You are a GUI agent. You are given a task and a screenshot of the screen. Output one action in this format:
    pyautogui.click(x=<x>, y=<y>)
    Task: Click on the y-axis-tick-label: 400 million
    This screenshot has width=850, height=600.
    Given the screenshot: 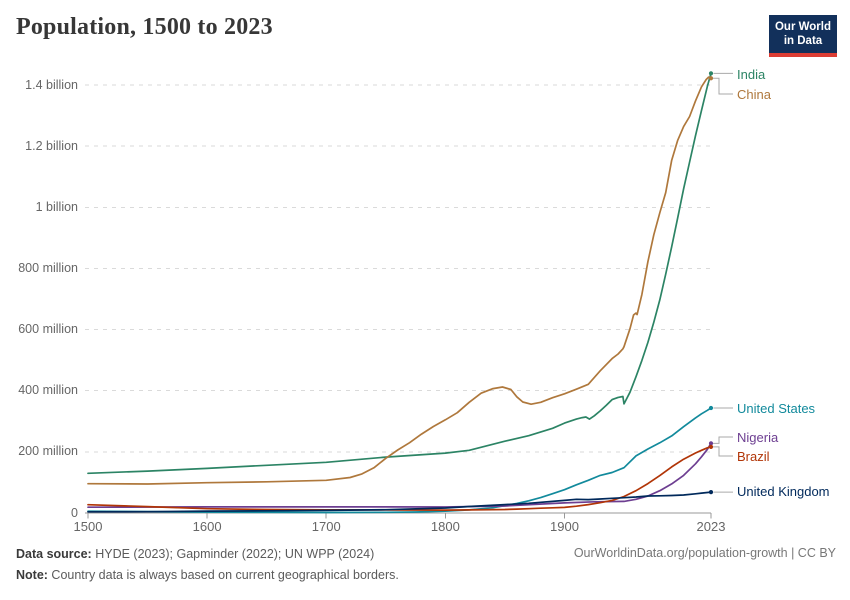 What is the action you would take?
    pyautogui.click(x=48, y=390)
    